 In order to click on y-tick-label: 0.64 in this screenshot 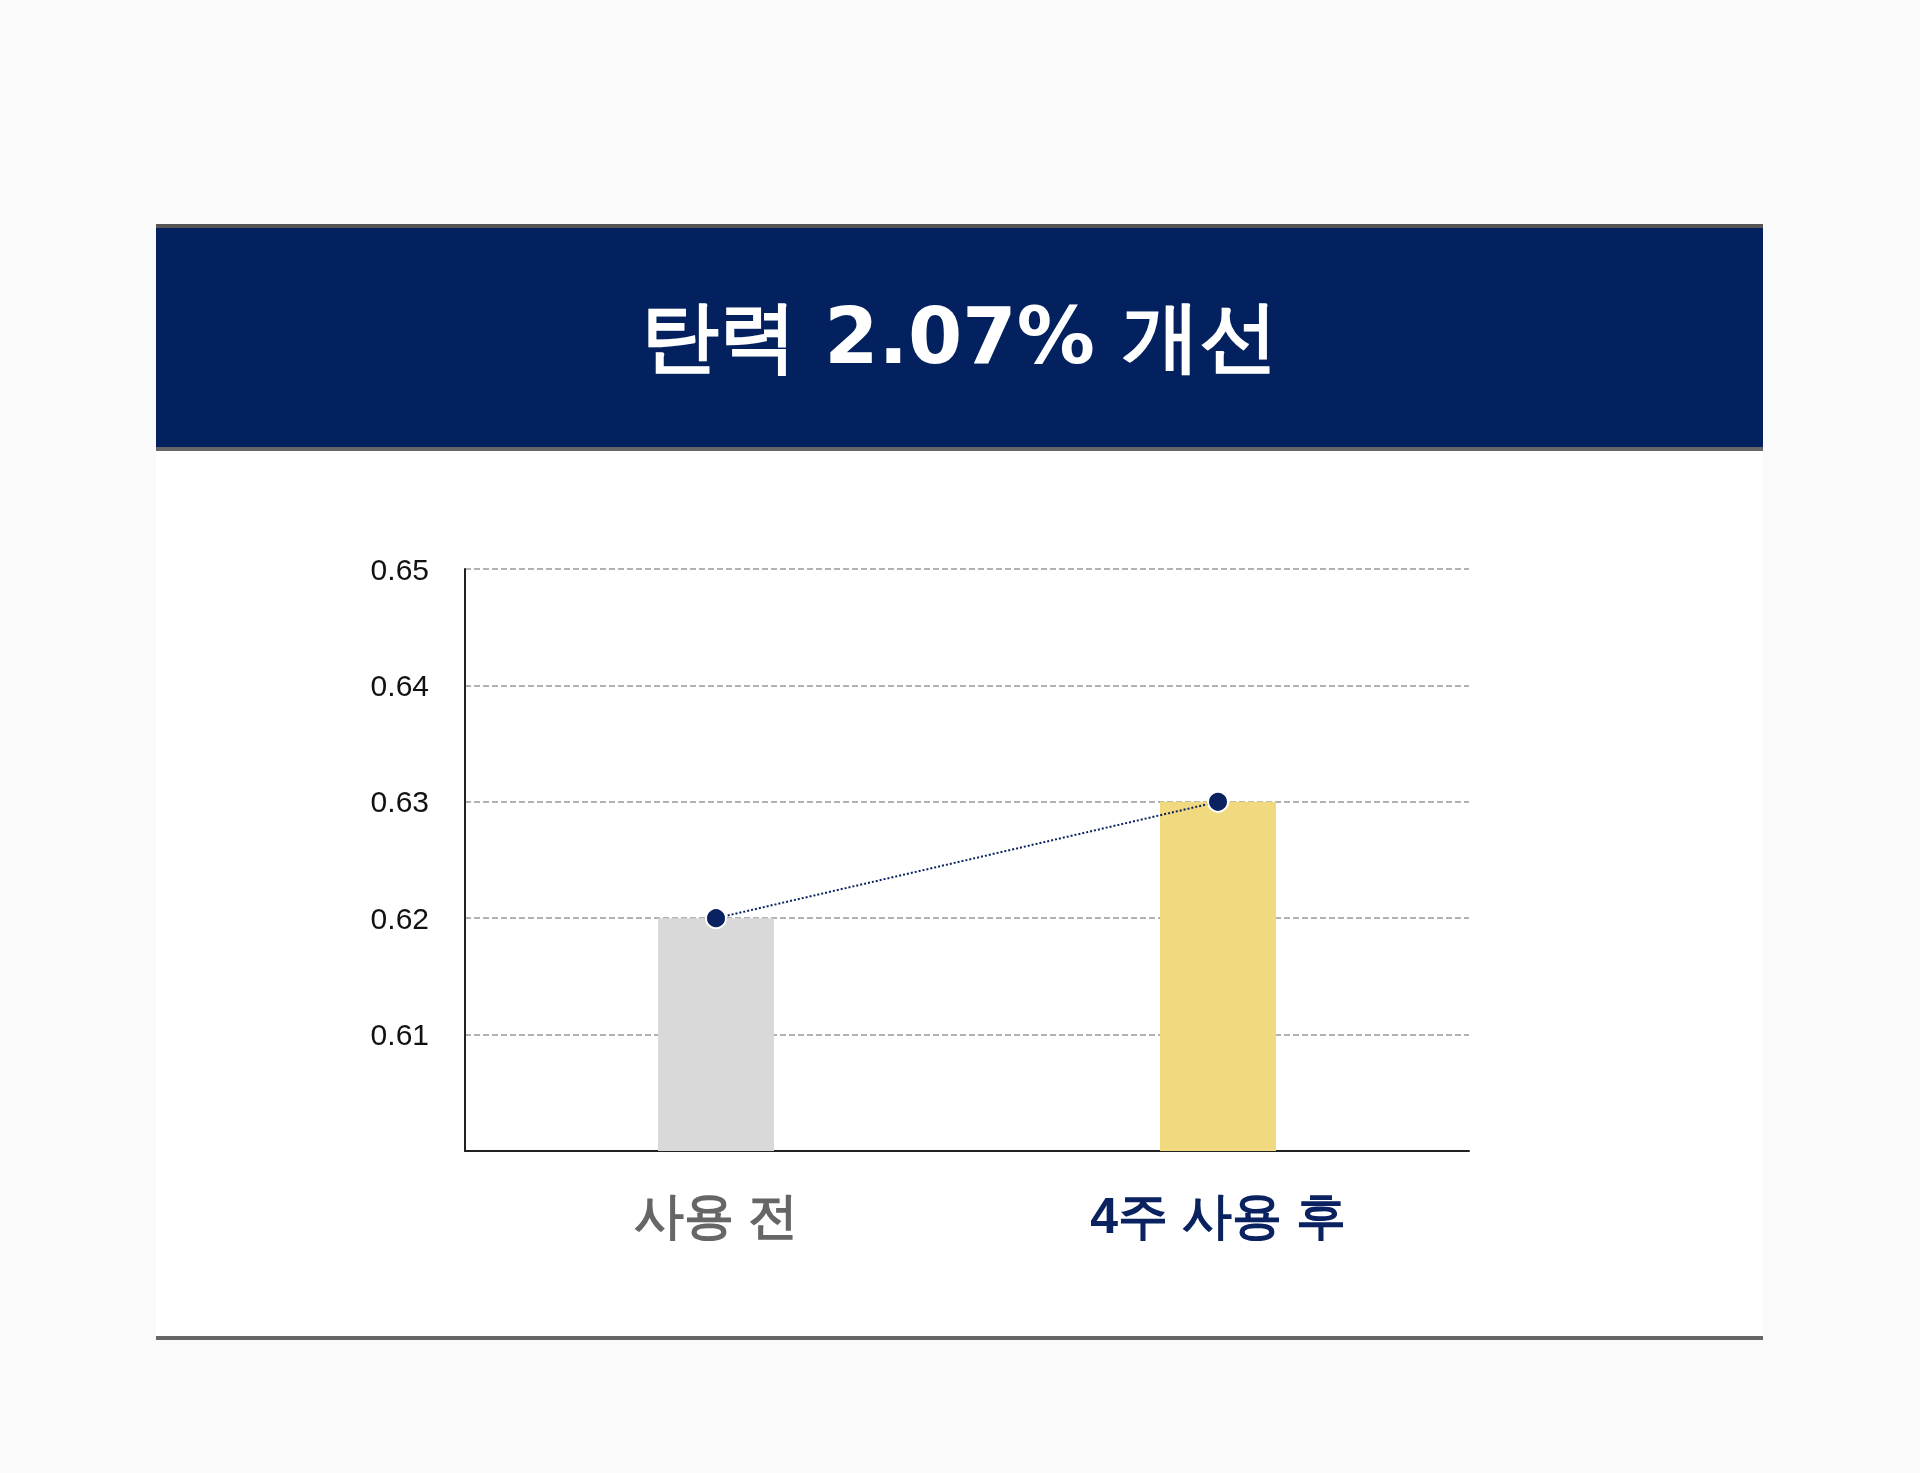, I will do `click(399, 685)`.